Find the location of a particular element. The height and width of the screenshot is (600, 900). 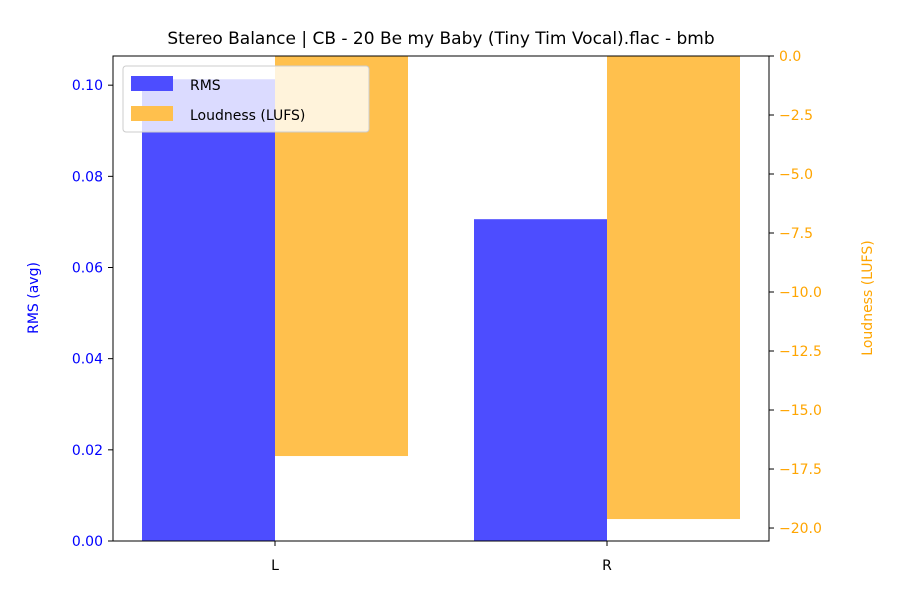

y2-axis-label: Loudness (LUFS) is located at coordinates (868, 297).